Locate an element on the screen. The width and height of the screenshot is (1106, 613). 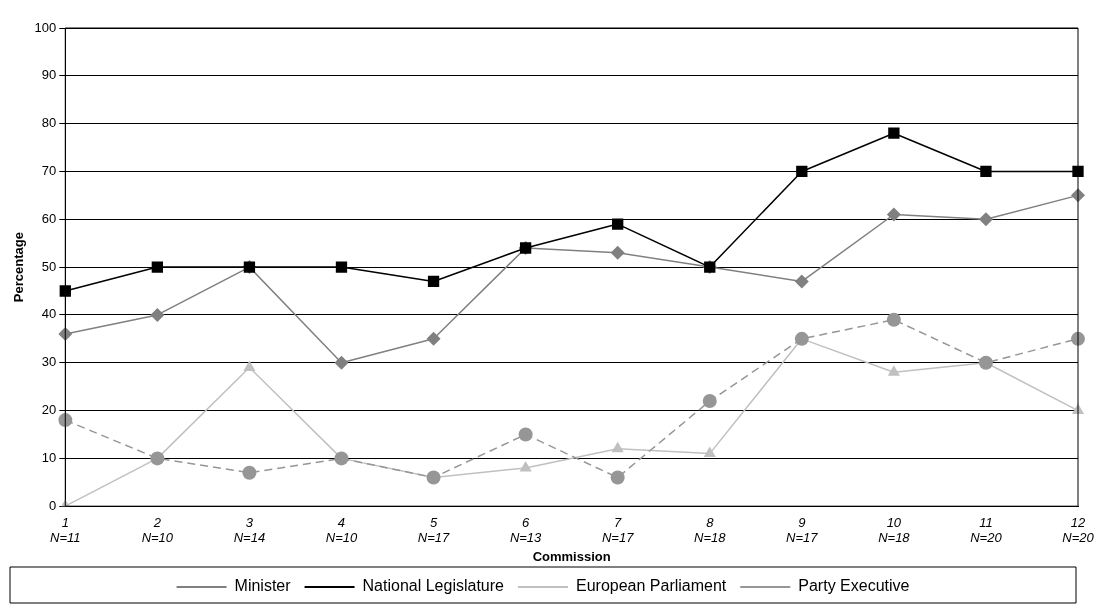
y-tick-label: 70 is located at coordinates (49, 171).